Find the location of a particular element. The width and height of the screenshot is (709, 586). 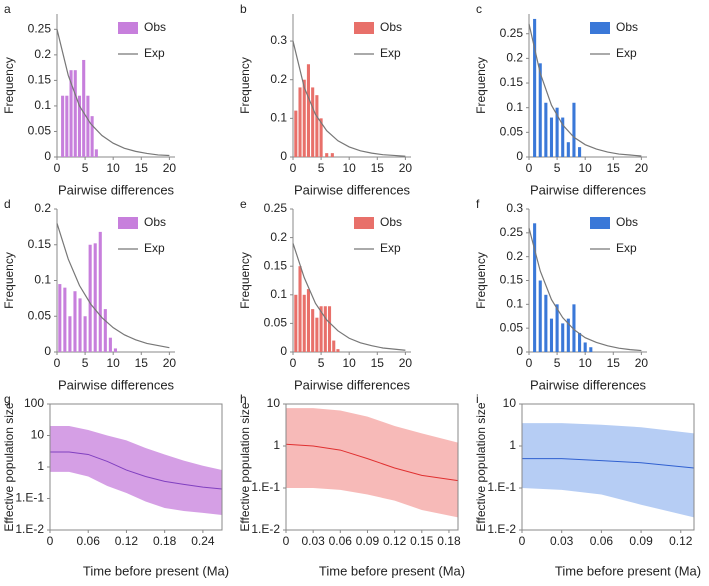

panel-label: f is located at coordinates (478, 204).